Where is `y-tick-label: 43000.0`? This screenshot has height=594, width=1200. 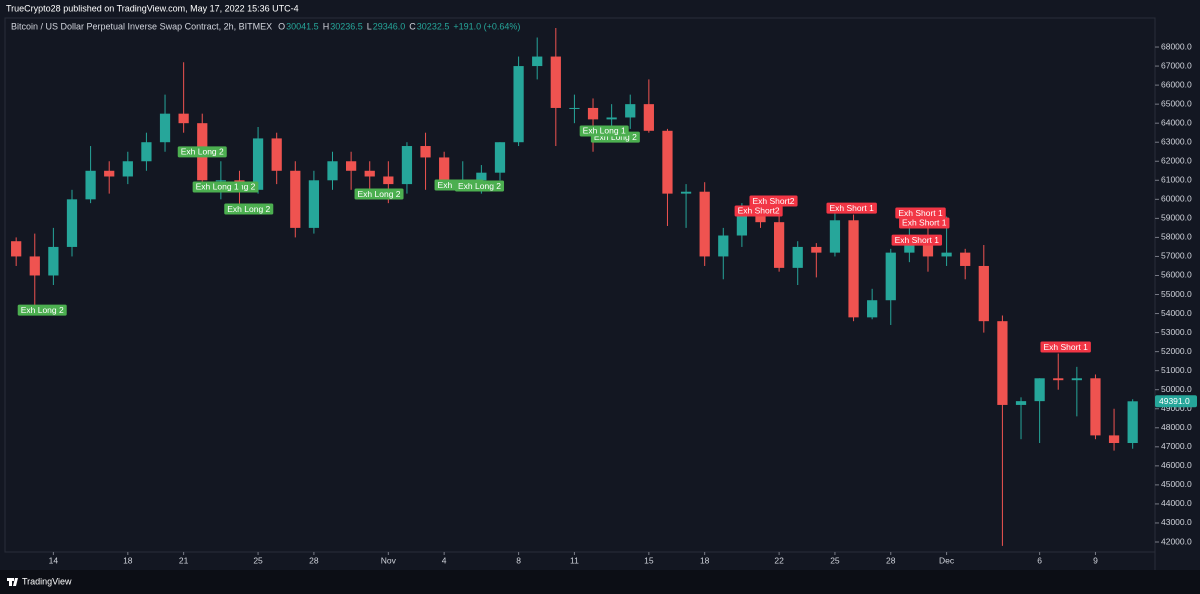
y-tick-label: 43000.0 is located at coordinates (1176, 522).